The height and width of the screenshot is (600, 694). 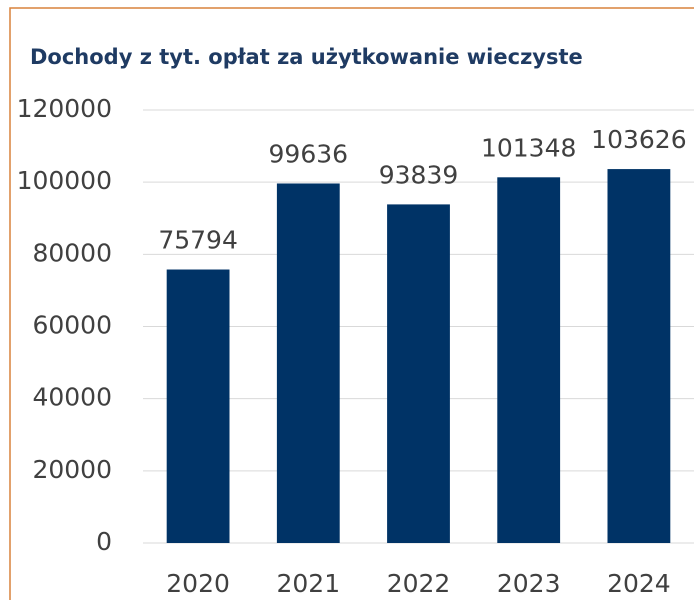 What do you see at coordinates (72, 397) in the screenshot?
I see `y-tick-label: 40000` at bounding box center [72, 397].